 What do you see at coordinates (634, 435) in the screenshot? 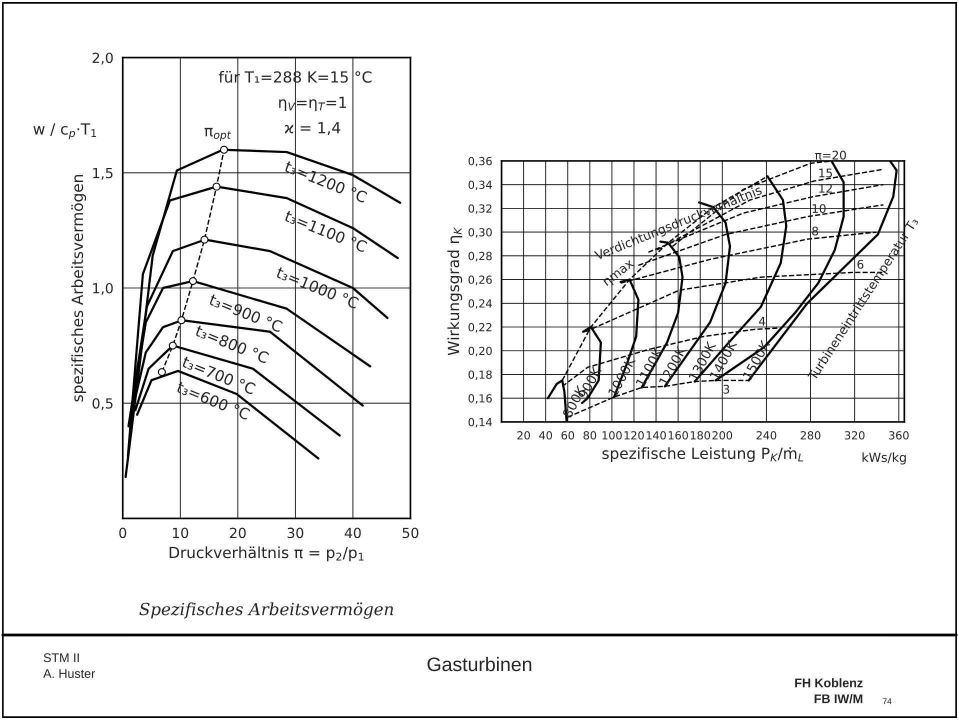
I see `x-tick-label: 120` at bounding box center [634, 435].